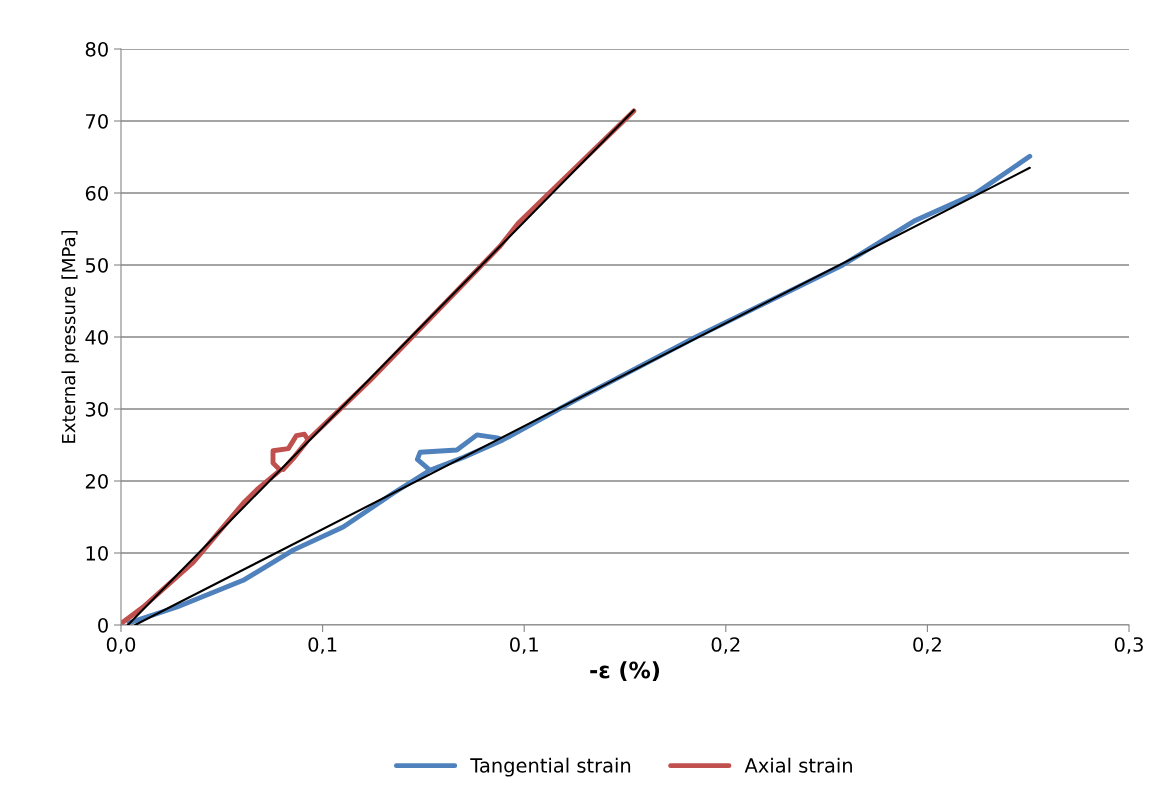 The width and height of the screenshot is (1164, 812). I want to click on y-tick-label: 80, so click(96, 49).